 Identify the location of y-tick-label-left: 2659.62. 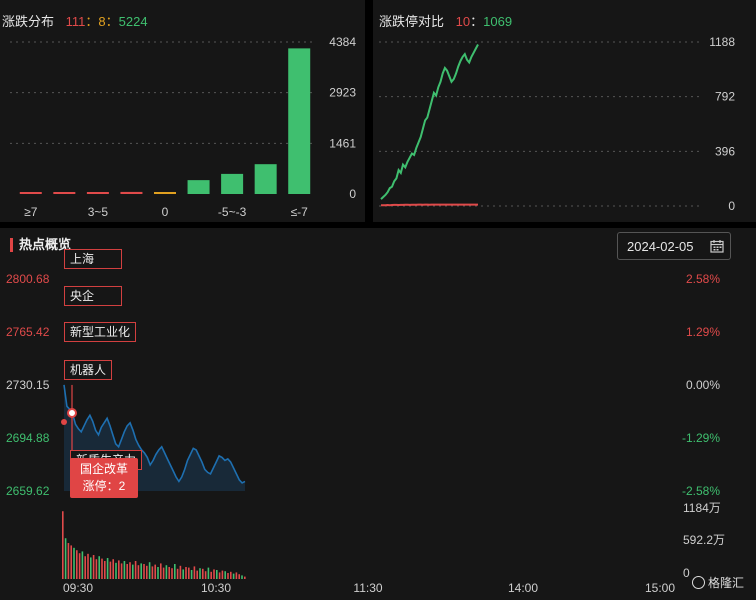
(28, 491).